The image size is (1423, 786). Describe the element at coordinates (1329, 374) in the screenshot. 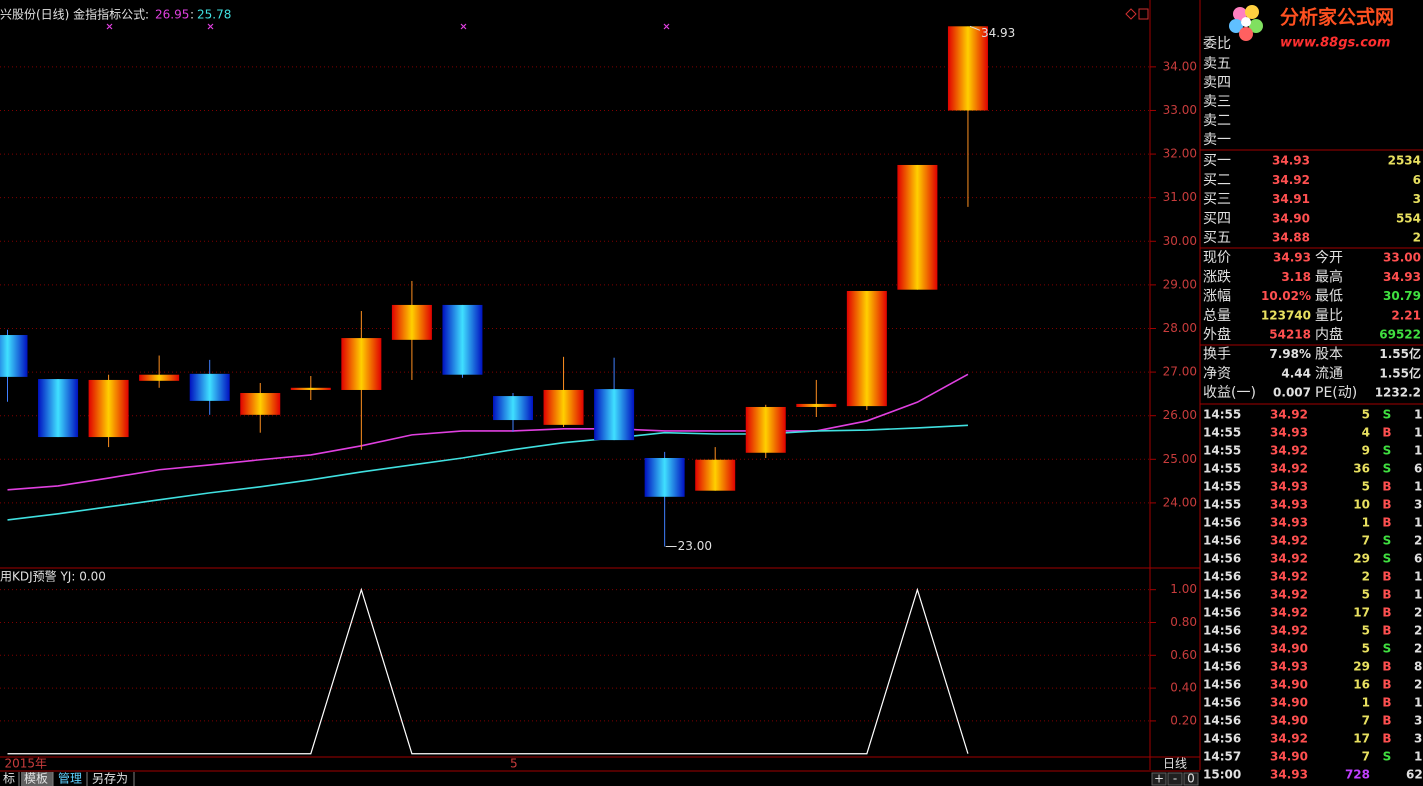

I see `stat-label: 流通` at that location.